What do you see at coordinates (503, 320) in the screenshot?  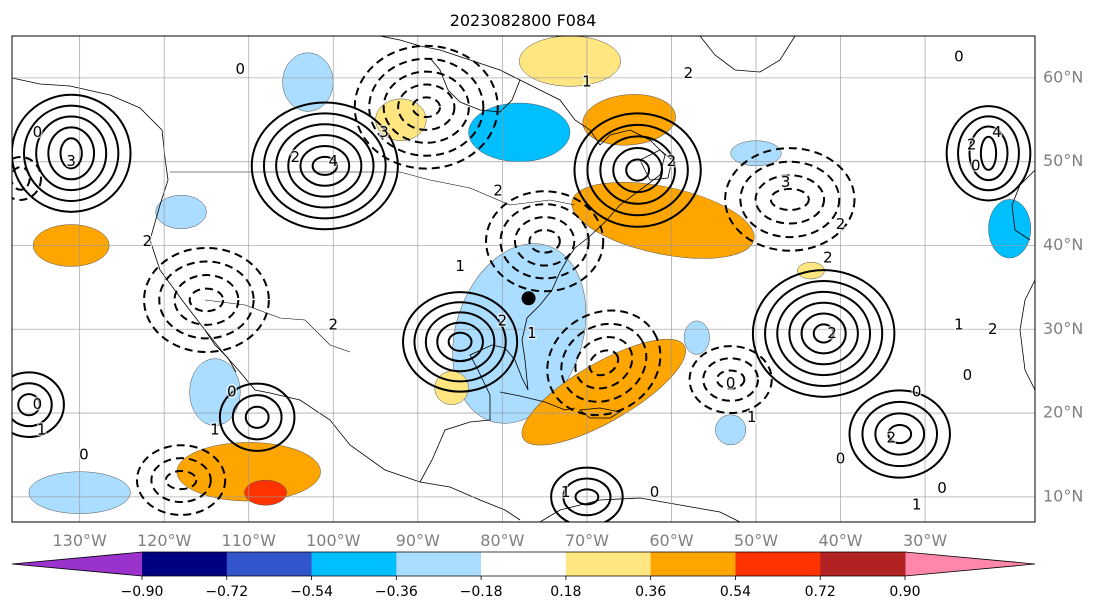 I see `contour-label-20: 2` at bounding box center [503, 320].